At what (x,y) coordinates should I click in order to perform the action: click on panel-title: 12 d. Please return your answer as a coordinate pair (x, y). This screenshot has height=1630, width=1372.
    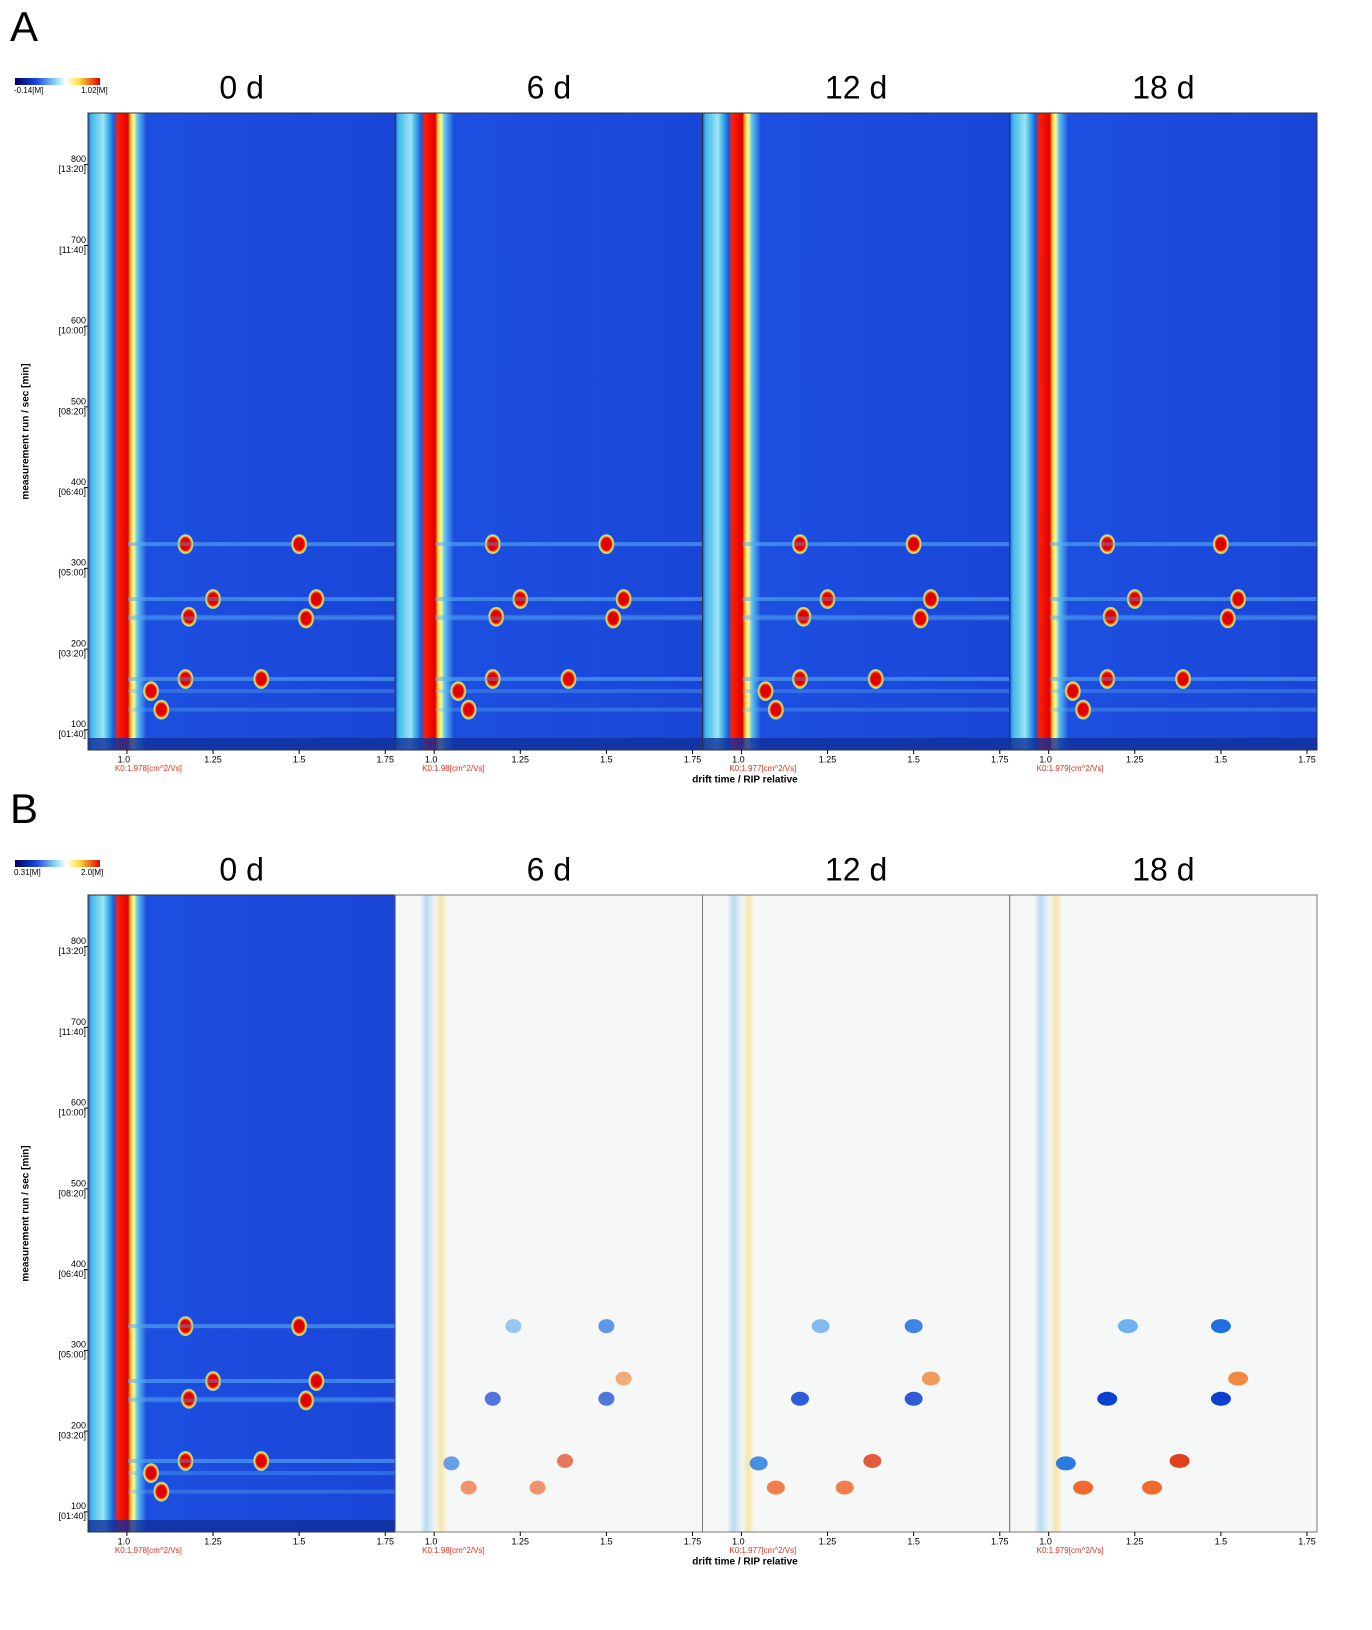
    Looking at the image, I should click on (856, 87).